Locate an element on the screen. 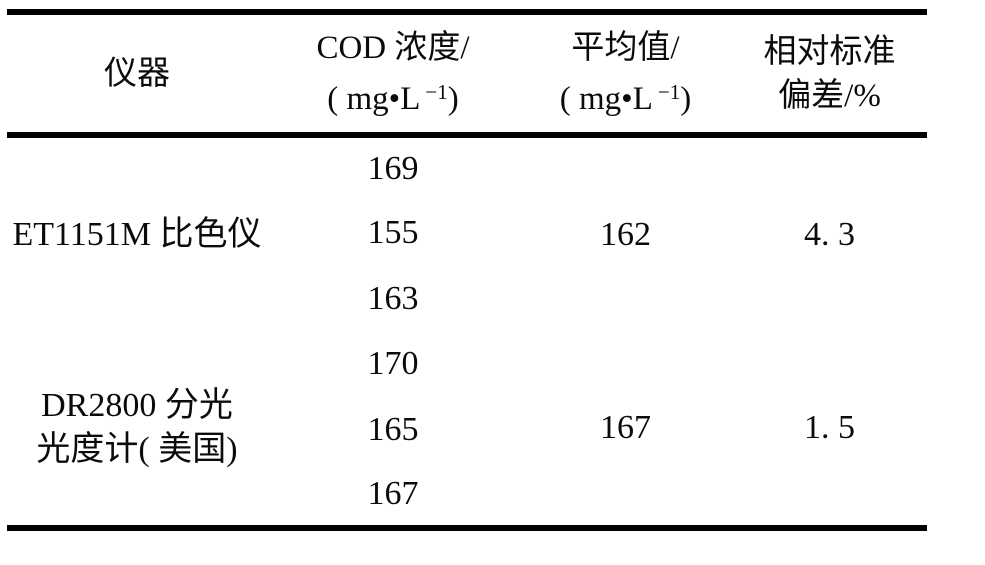 The width and height of the screenshot is (985, 565). average-value-cell: 167 is located at coordinates (625, 428).